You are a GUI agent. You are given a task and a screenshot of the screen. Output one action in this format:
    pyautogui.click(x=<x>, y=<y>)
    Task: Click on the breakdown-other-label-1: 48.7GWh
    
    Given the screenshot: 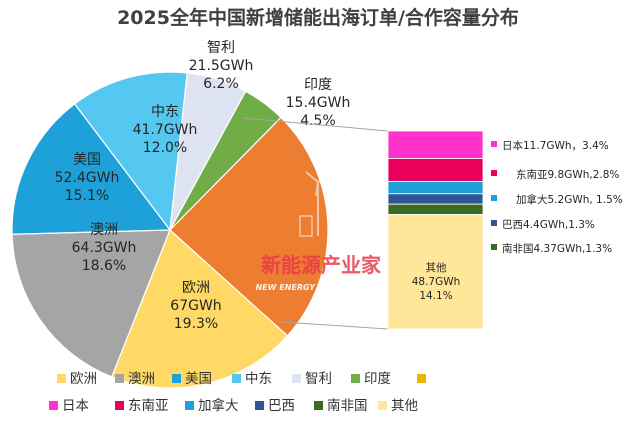 What is the action you would take?
    pyautogui.click(x=436, y=282)
    